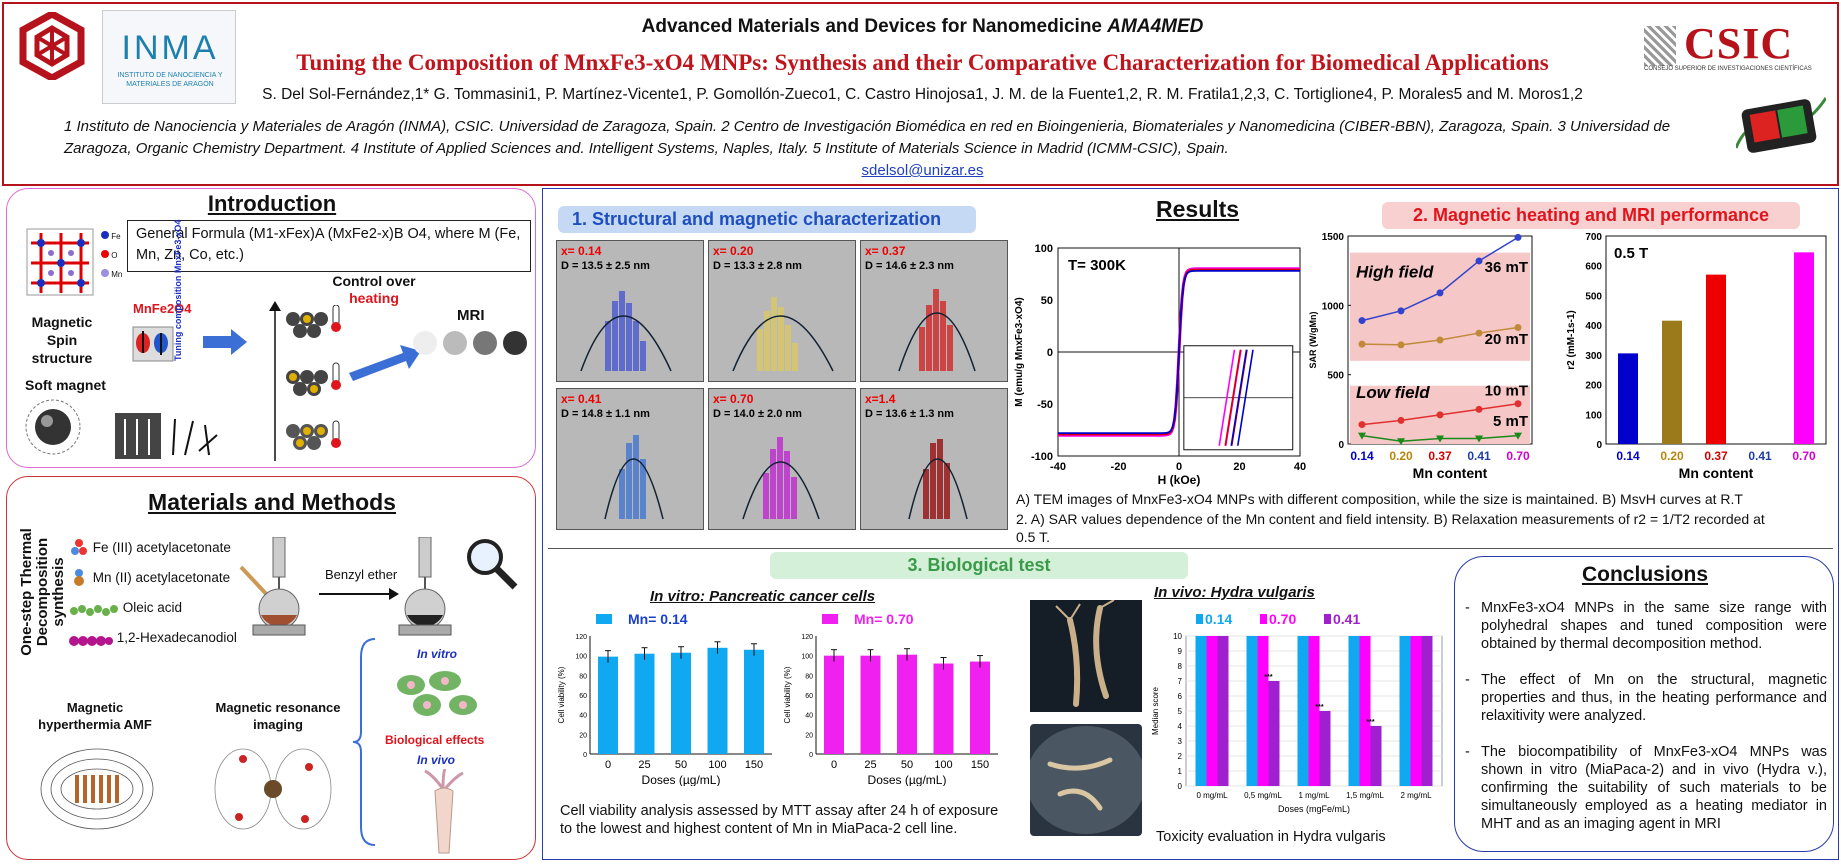 Image resolution: width=1841 pixels, height=864 pixels. Describe the element at coordinates (1593, 326) in the screenshot. I see `tick-label: 400` at that location.